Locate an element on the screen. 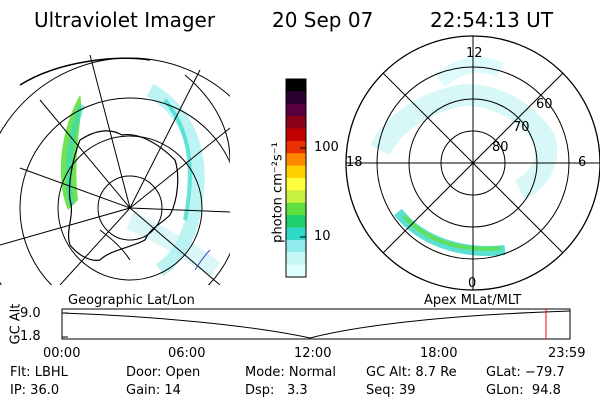  ip-label: IP: 36.0 is located at coordinates (35, 390).